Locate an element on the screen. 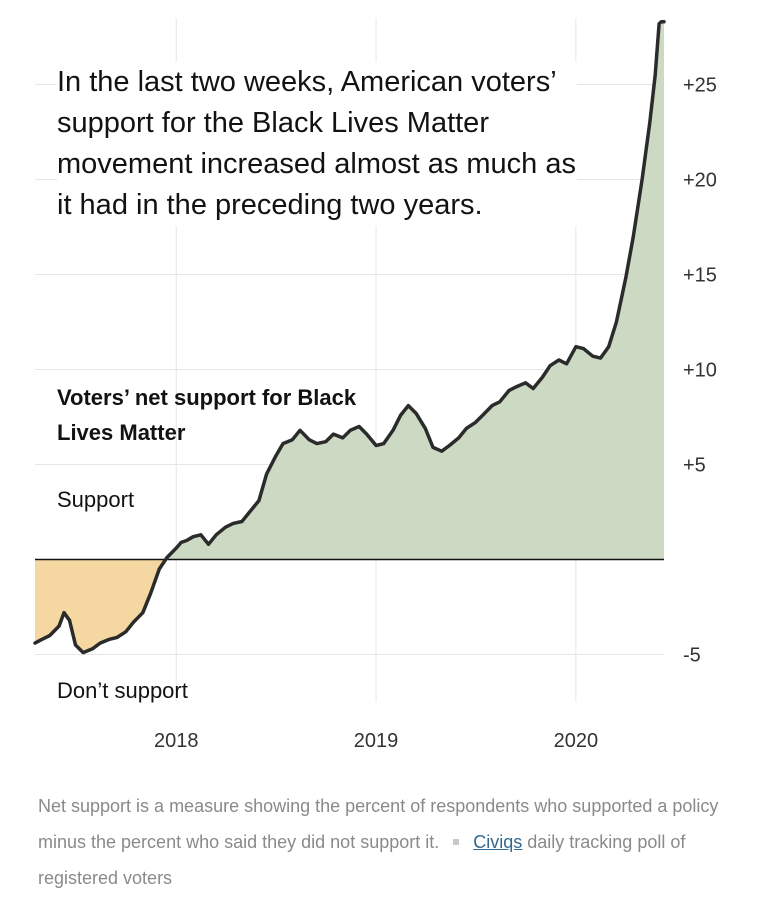  y-axis-ticks: -5 +5 +10 +15 +20 +25 is located at coordinates (700, 371).